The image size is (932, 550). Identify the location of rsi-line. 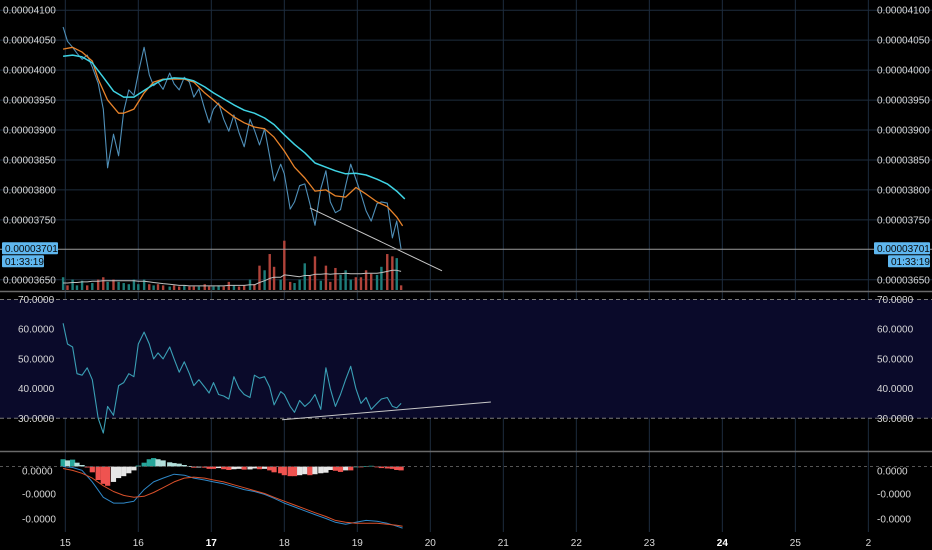
(232, 378).